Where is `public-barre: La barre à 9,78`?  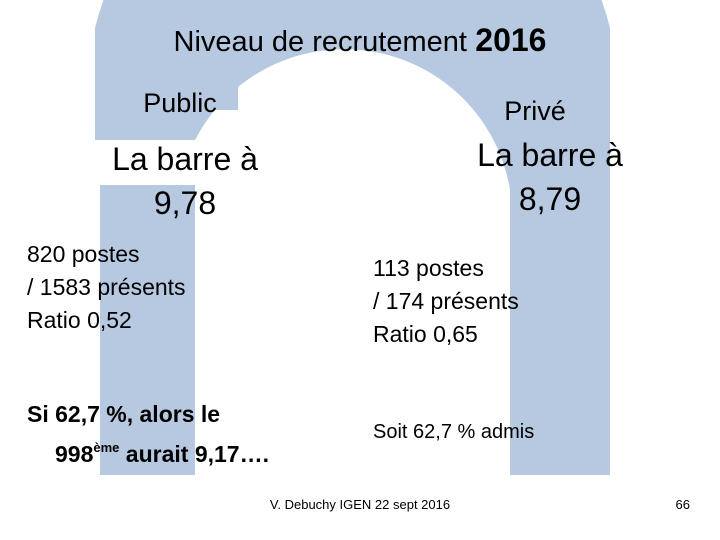 public-barre: La barre à 9,78 is located at coordinates (185, 181).